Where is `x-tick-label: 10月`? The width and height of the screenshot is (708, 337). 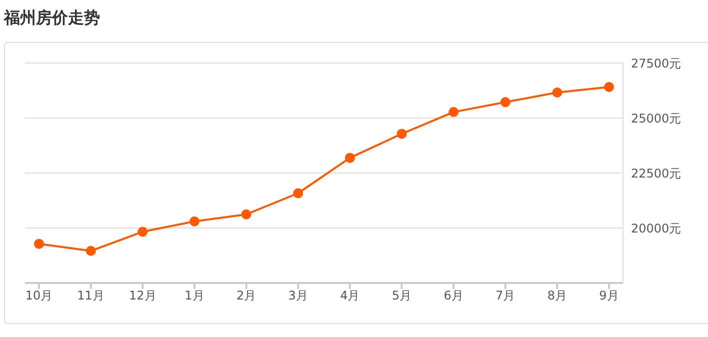 x-tick-label: 10月 is located at coordinates (39, 295).